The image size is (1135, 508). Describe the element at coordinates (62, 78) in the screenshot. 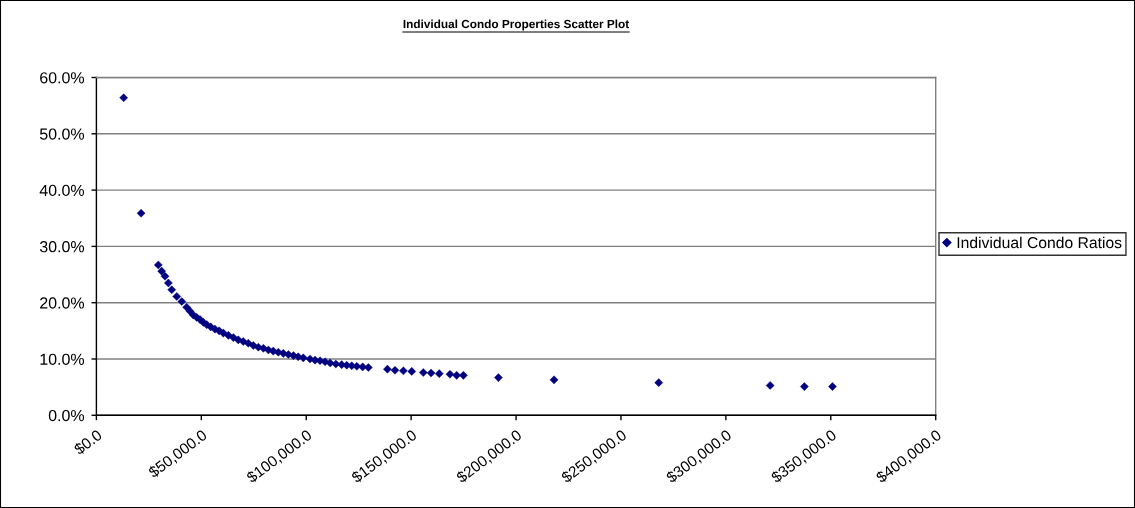

I see `y-tick-label: 60.0%` at that location.